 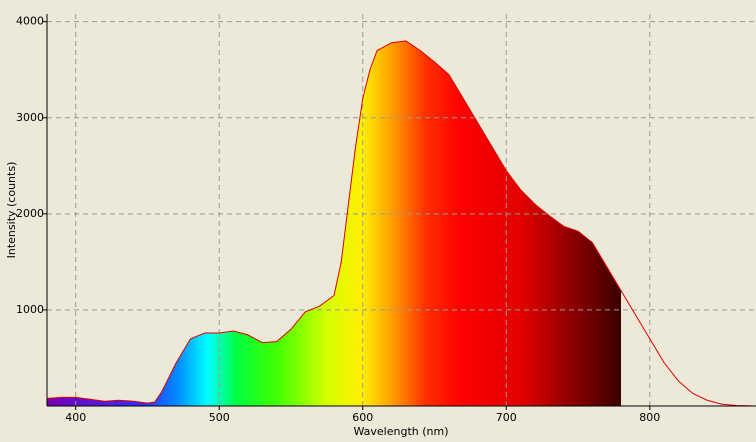 I want to click on x-tick-label: 700, so click(x=506, y=417).